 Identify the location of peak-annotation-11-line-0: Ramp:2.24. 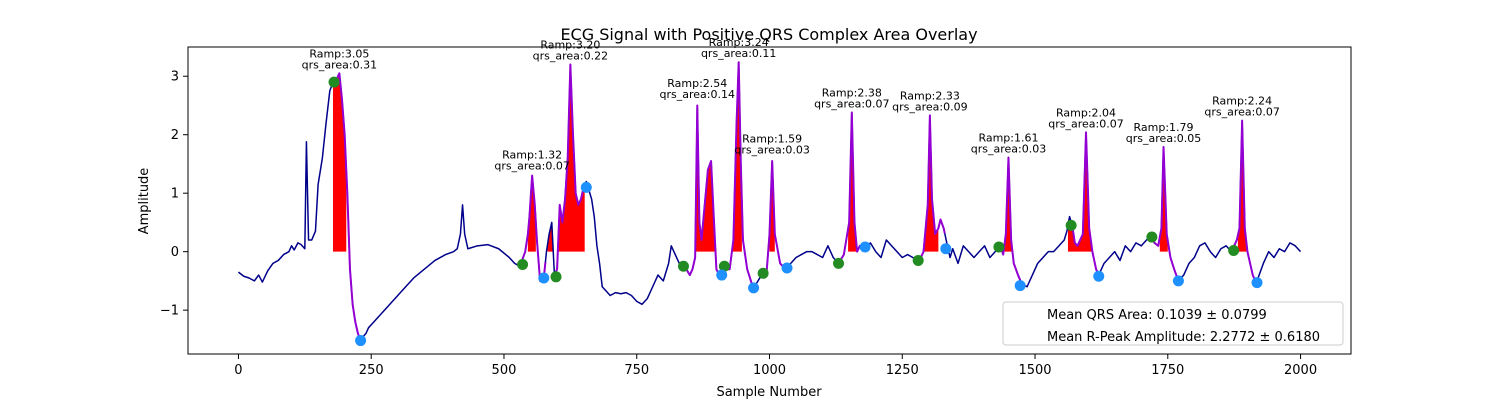
(1242, 101).